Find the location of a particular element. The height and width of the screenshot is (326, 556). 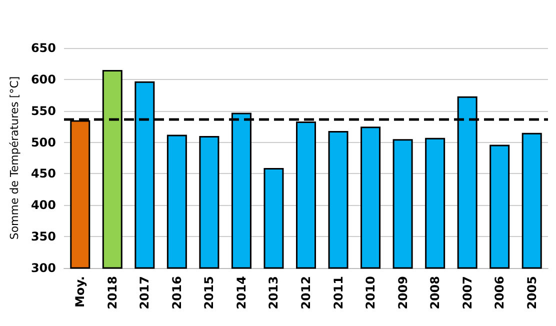

y-tick-label: 350 is located at coordinates (43, 237).